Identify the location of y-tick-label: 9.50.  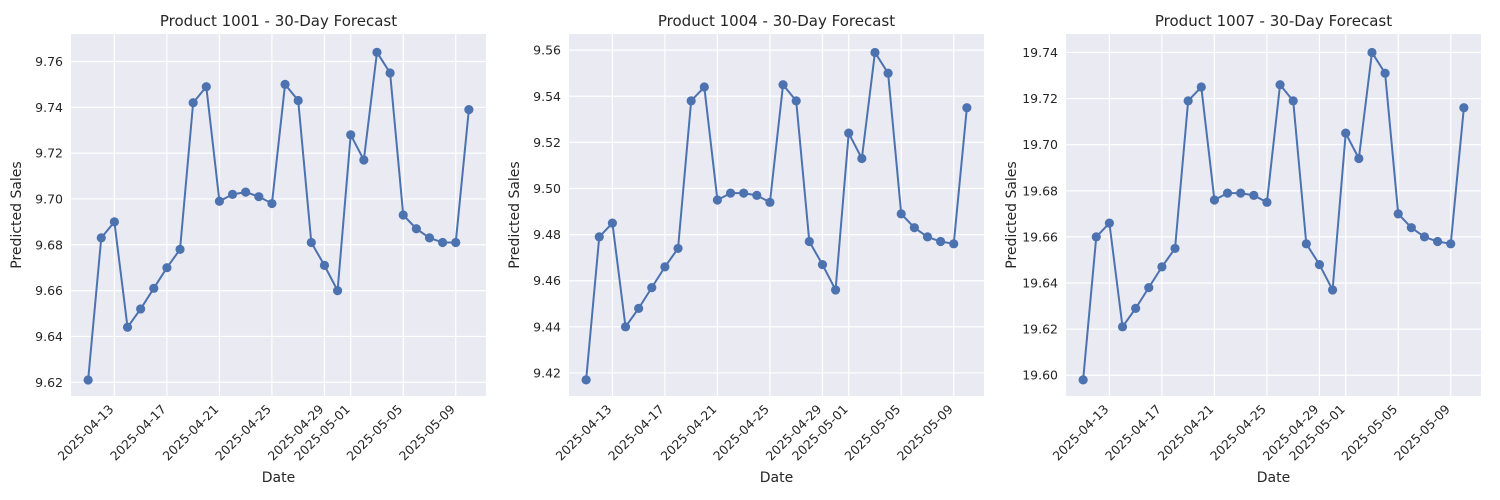
(547, 188).